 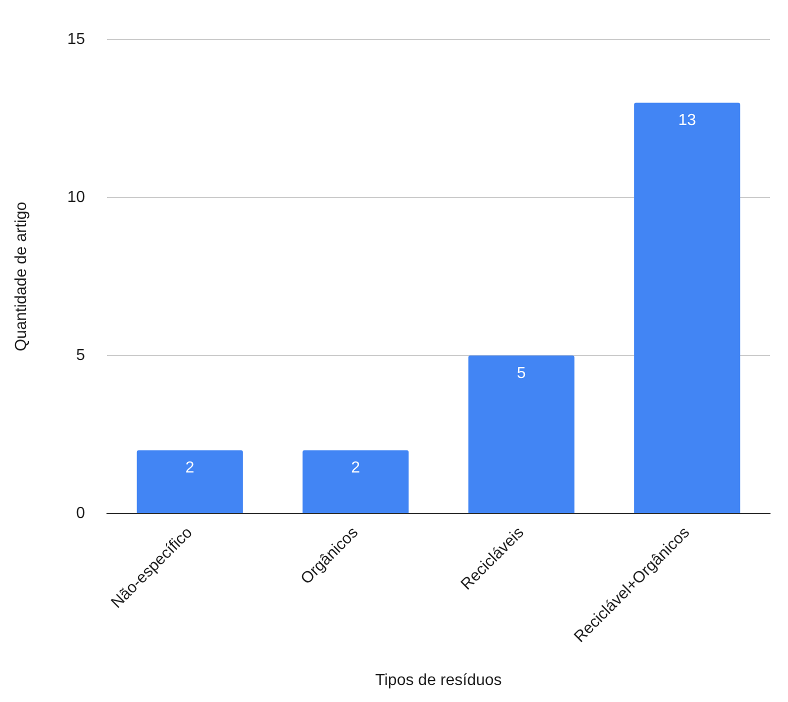 What do you see at coordinates (76, 39) in the screenshot?
I see `y-tick-label: 15` at bounding box center [76, 39].